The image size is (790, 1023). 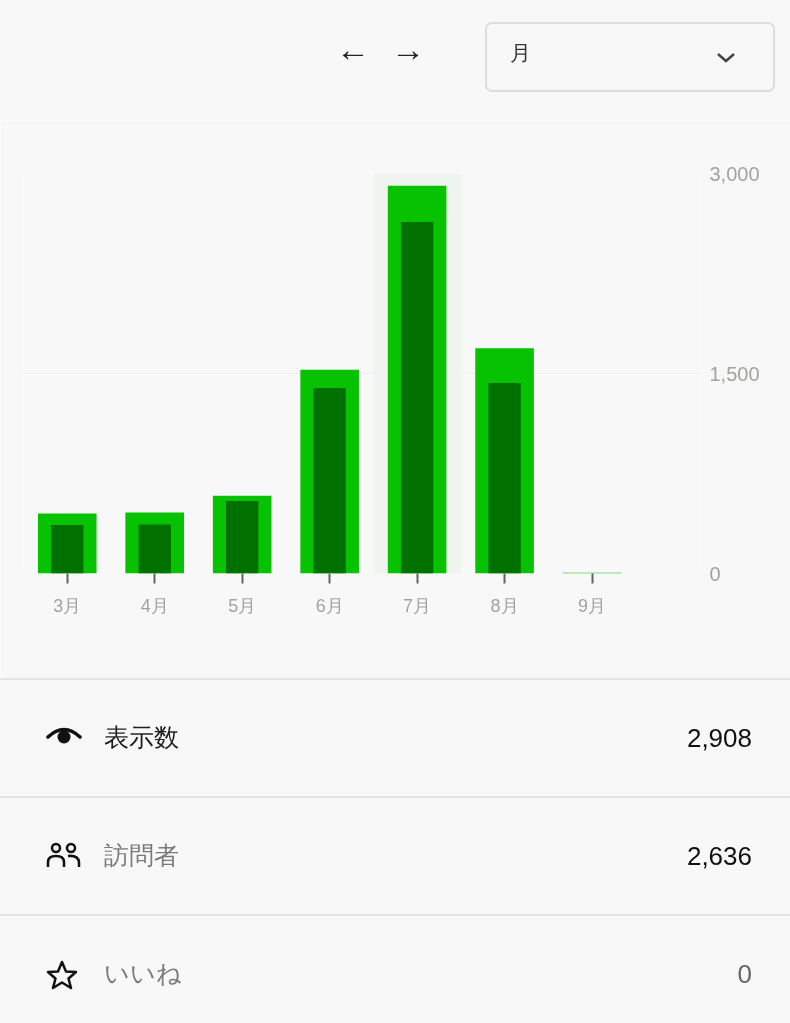 What do you see at coordinates (592, 605) in the screenshot?
I see `x-tick-label: 9月` at bounding box center [592, 605].